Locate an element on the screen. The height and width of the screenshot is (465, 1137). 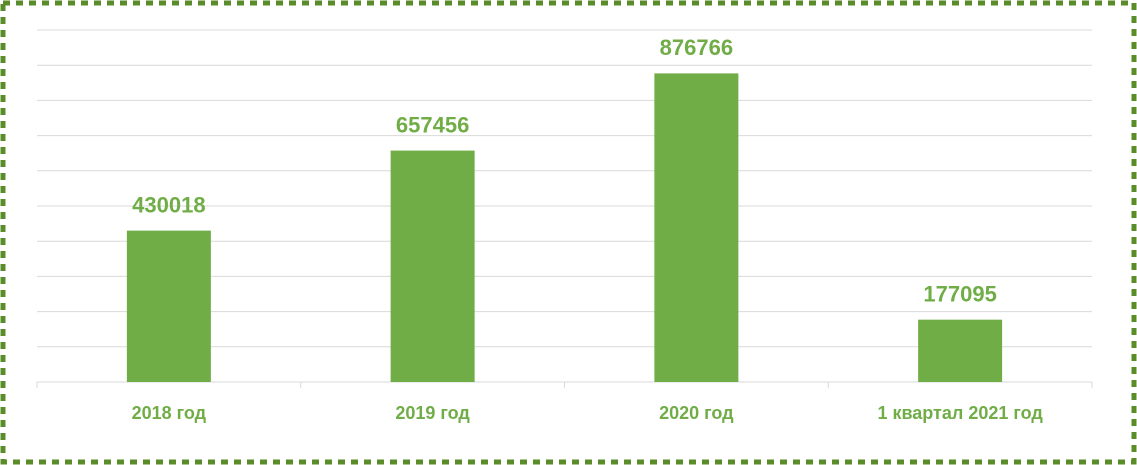
x-tick-label: 2019 год is located at coordinates (432, 413).